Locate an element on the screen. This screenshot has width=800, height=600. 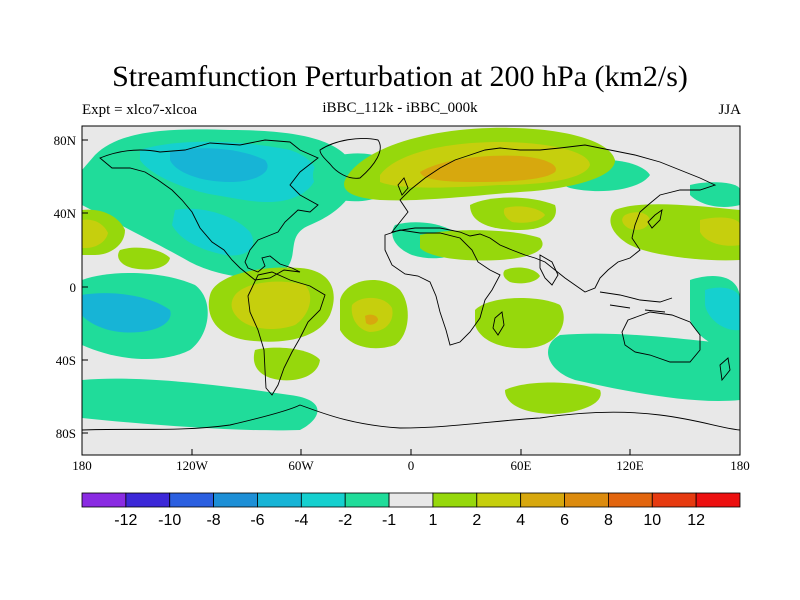
coast-antarctica is located at coordinates (411, 417).